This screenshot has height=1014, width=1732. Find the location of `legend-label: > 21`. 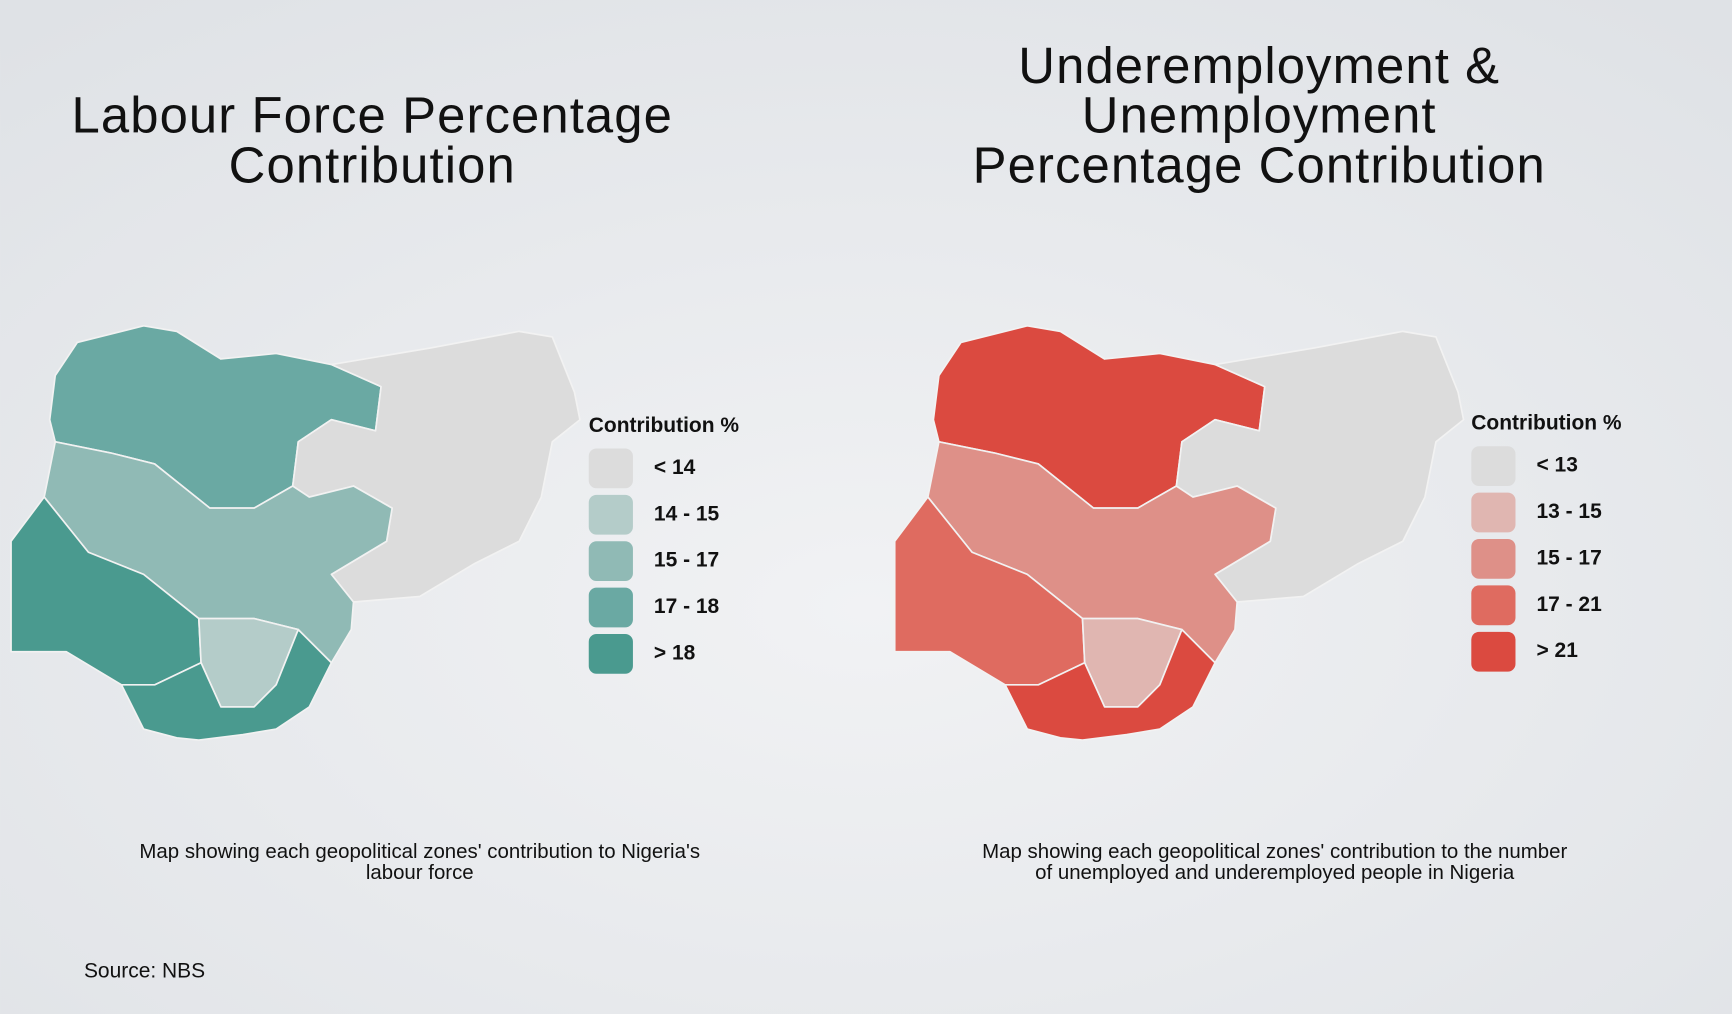

legend-label: > 21 is located at coordinates (1557, 650).